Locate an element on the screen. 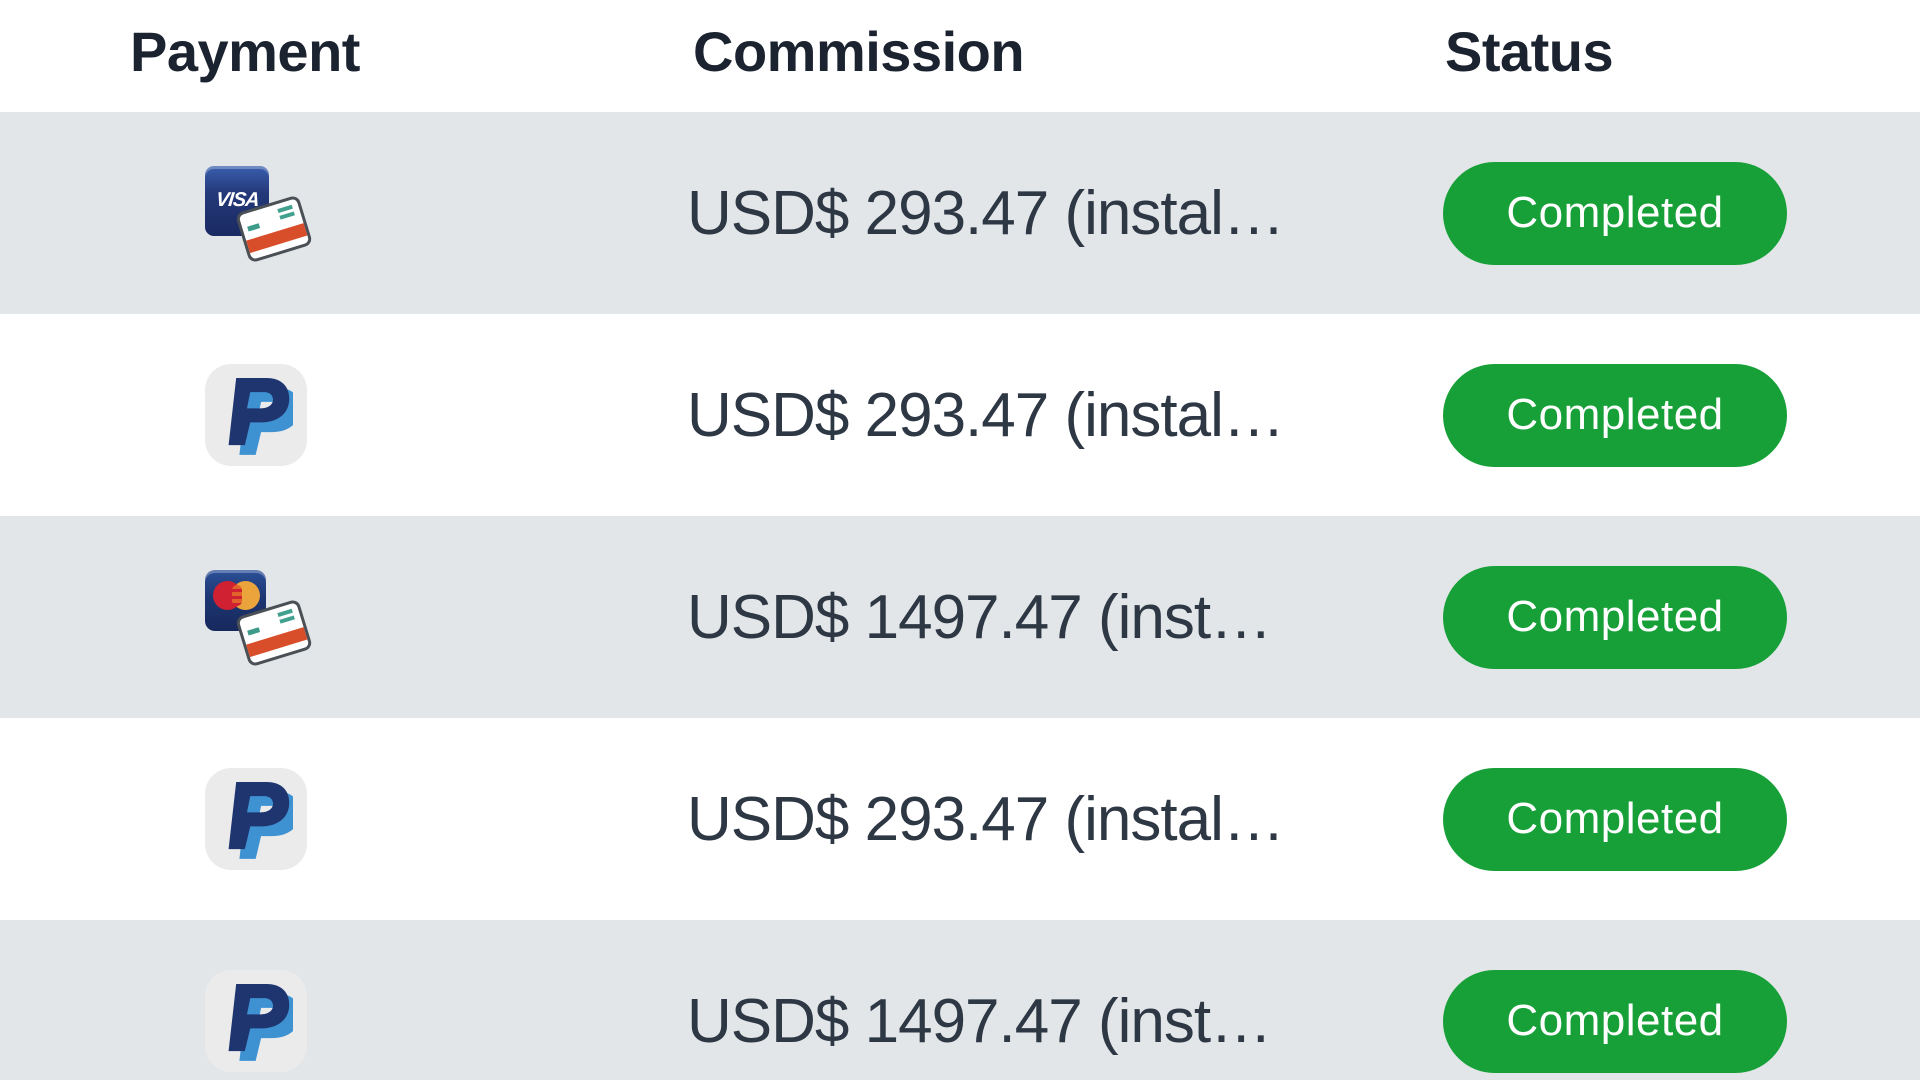 Image resolution: width=1920 pixels, height=1080 pixels. table-header-row: Payment Commission Status is located at coordinates (960, 56).